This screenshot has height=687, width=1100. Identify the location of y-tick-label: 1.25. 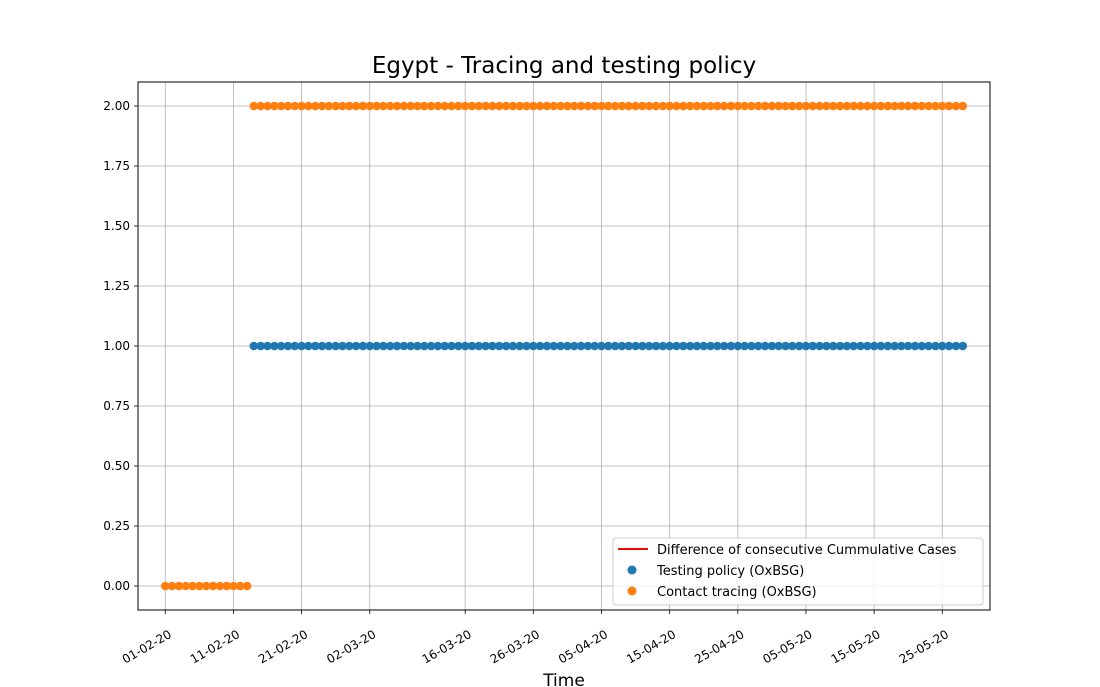
(116, 286).